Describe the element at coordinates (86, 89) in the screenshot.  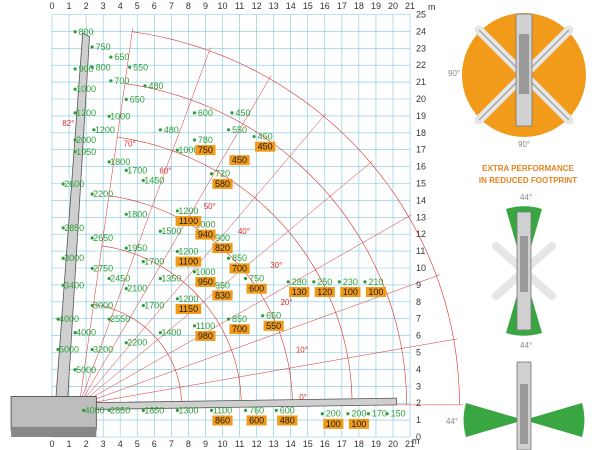
I see `load-value-green: 1000` at that location.